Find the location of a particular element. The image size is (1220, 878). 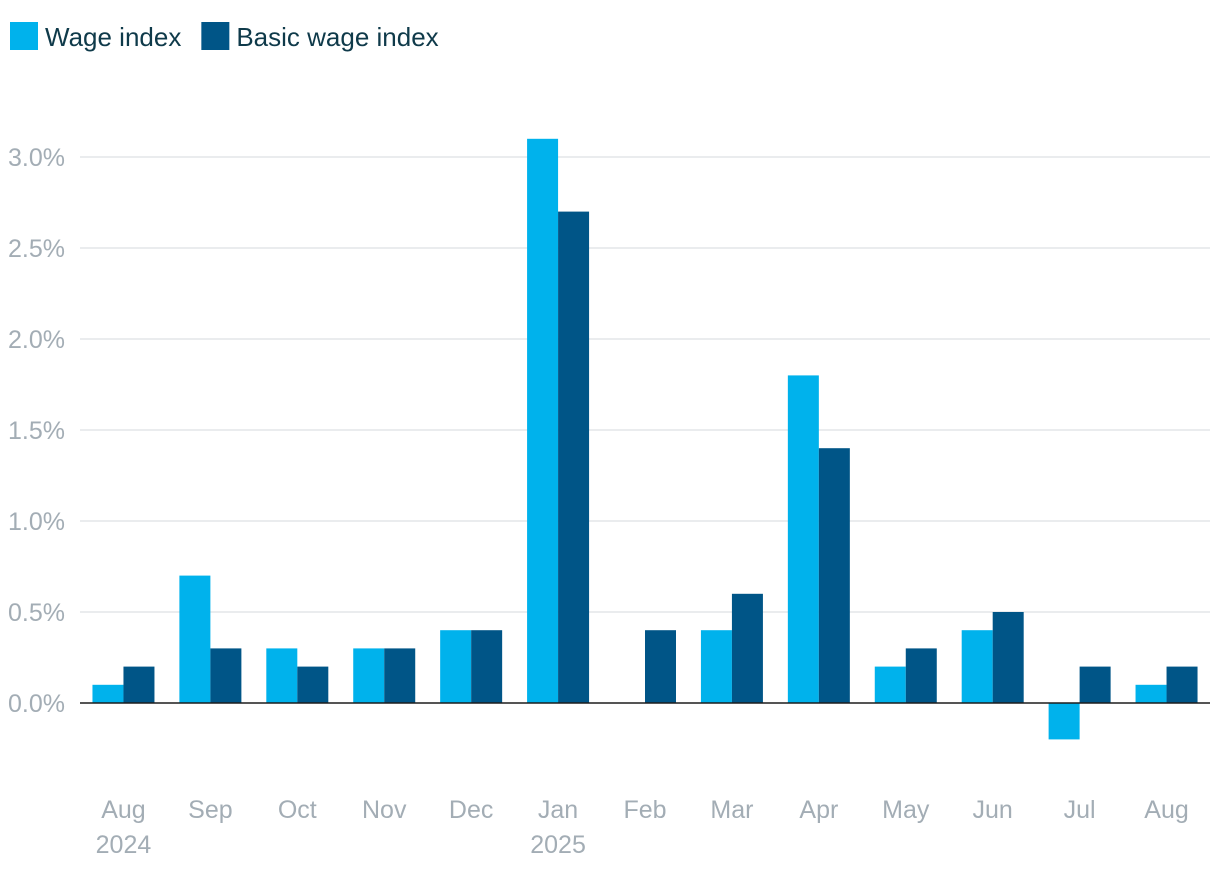

x-tick-label: Nov is located at coordinates (384, 810).